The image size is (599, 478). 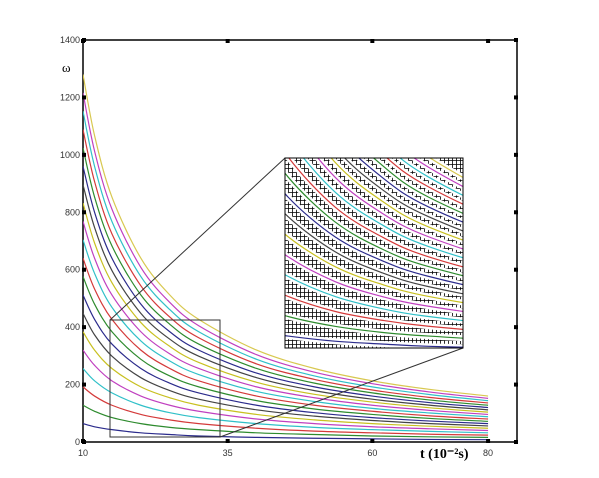 What do you see at coordinates (372, 453) in the screenshot?
I see `x-tick-label: 60` at bounding box center [372, 453].